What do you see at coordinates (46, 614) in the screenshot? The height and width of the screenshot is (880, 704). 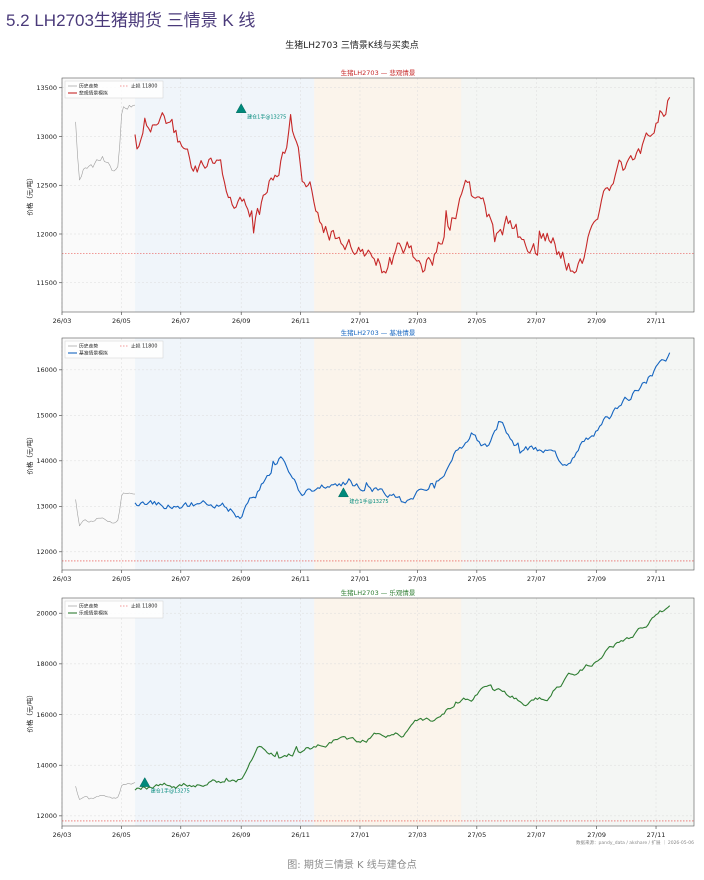 I see `y-tick-label: 20000` at bounding box center [46, 614].